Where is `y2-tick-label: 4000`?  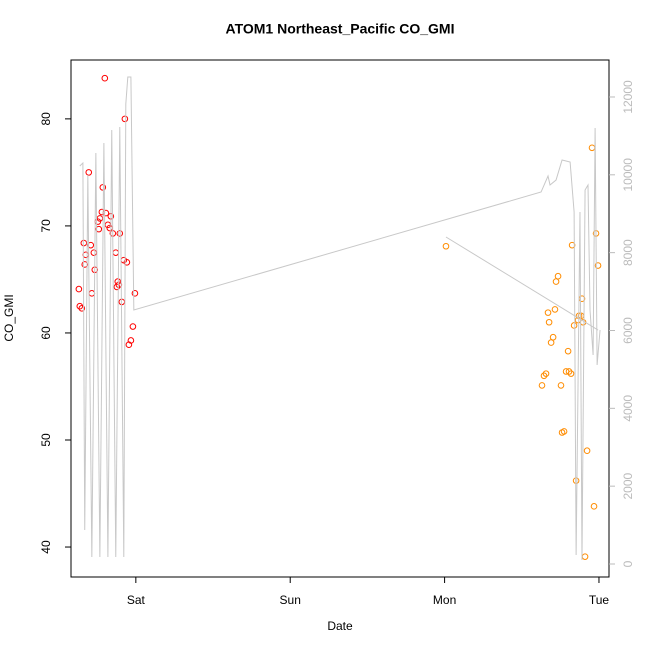 y2-tick-label: 4000 is located at coordinates (628, 408).